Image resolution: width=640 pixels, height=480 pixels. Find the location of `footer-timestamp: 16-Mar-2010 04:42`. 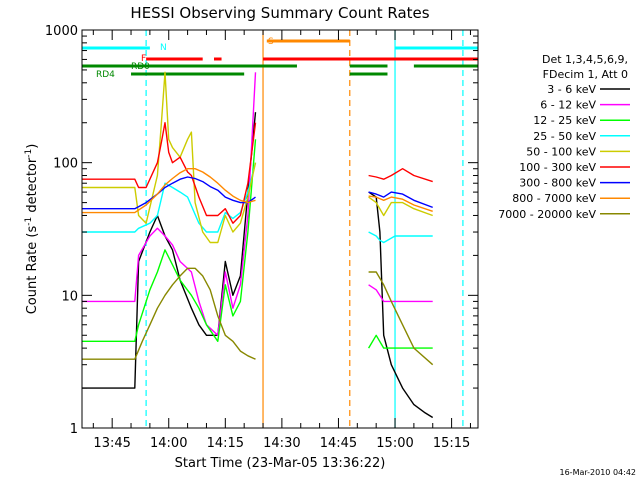

footer-timestamp: 16-Mar-2010 04:42 is located at coordinates (598, 472).